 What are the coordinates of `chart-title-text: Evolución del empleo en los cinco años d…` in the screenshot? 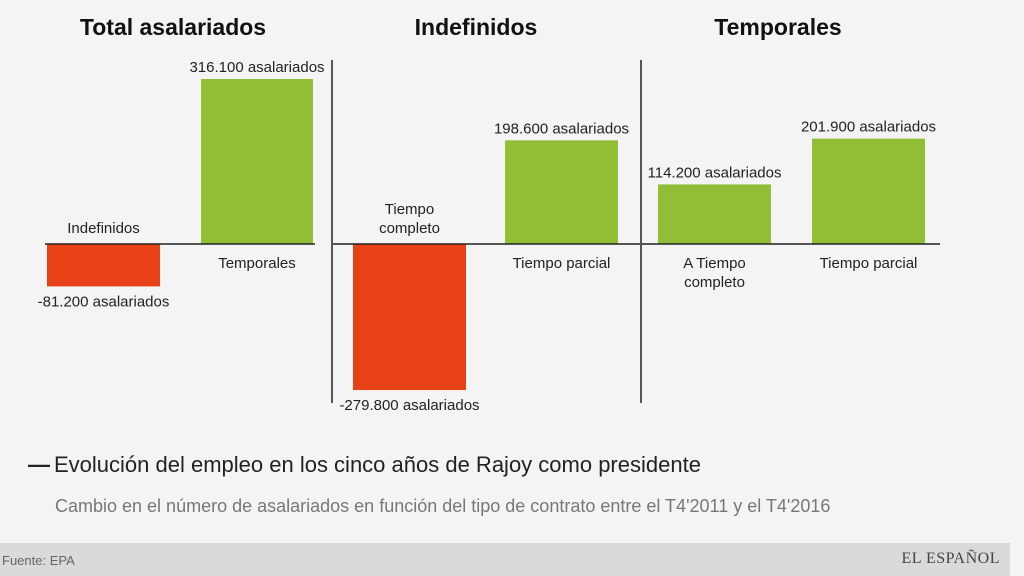 It's located at (377, 464).